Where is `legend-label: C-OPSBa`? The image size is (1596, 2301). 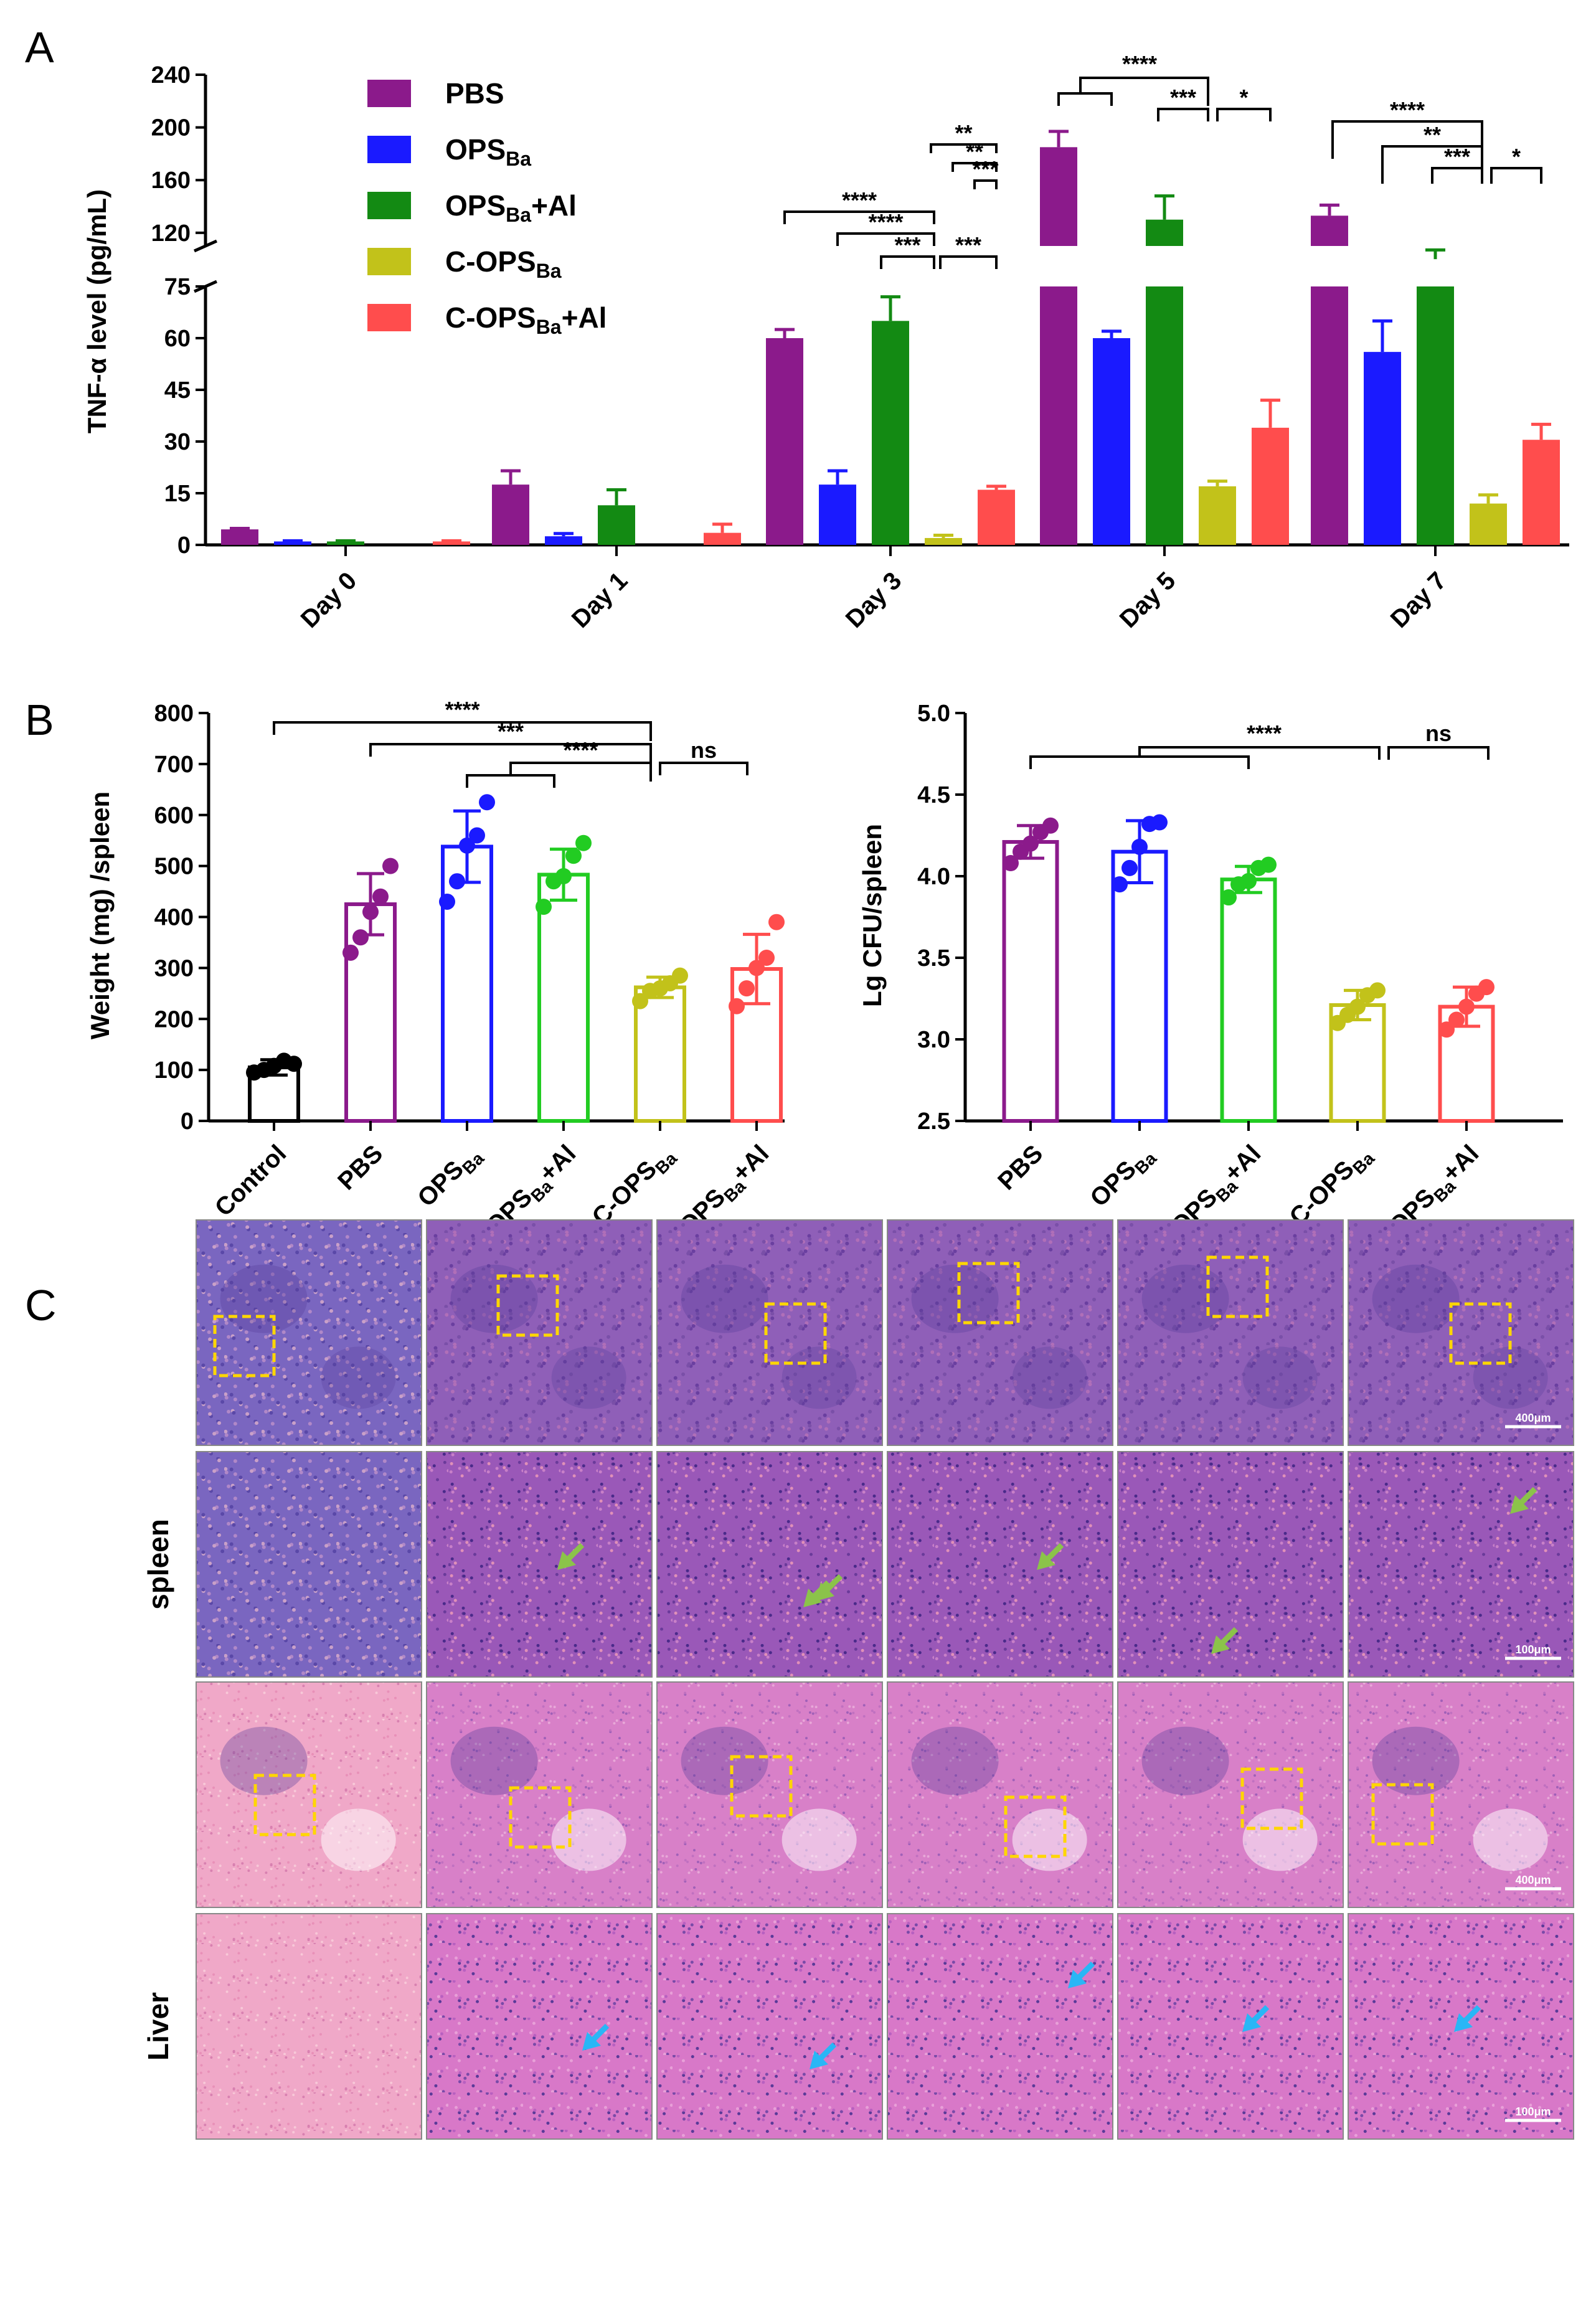 legend-label: C-OPSBa is located at coordinates (503, 263).